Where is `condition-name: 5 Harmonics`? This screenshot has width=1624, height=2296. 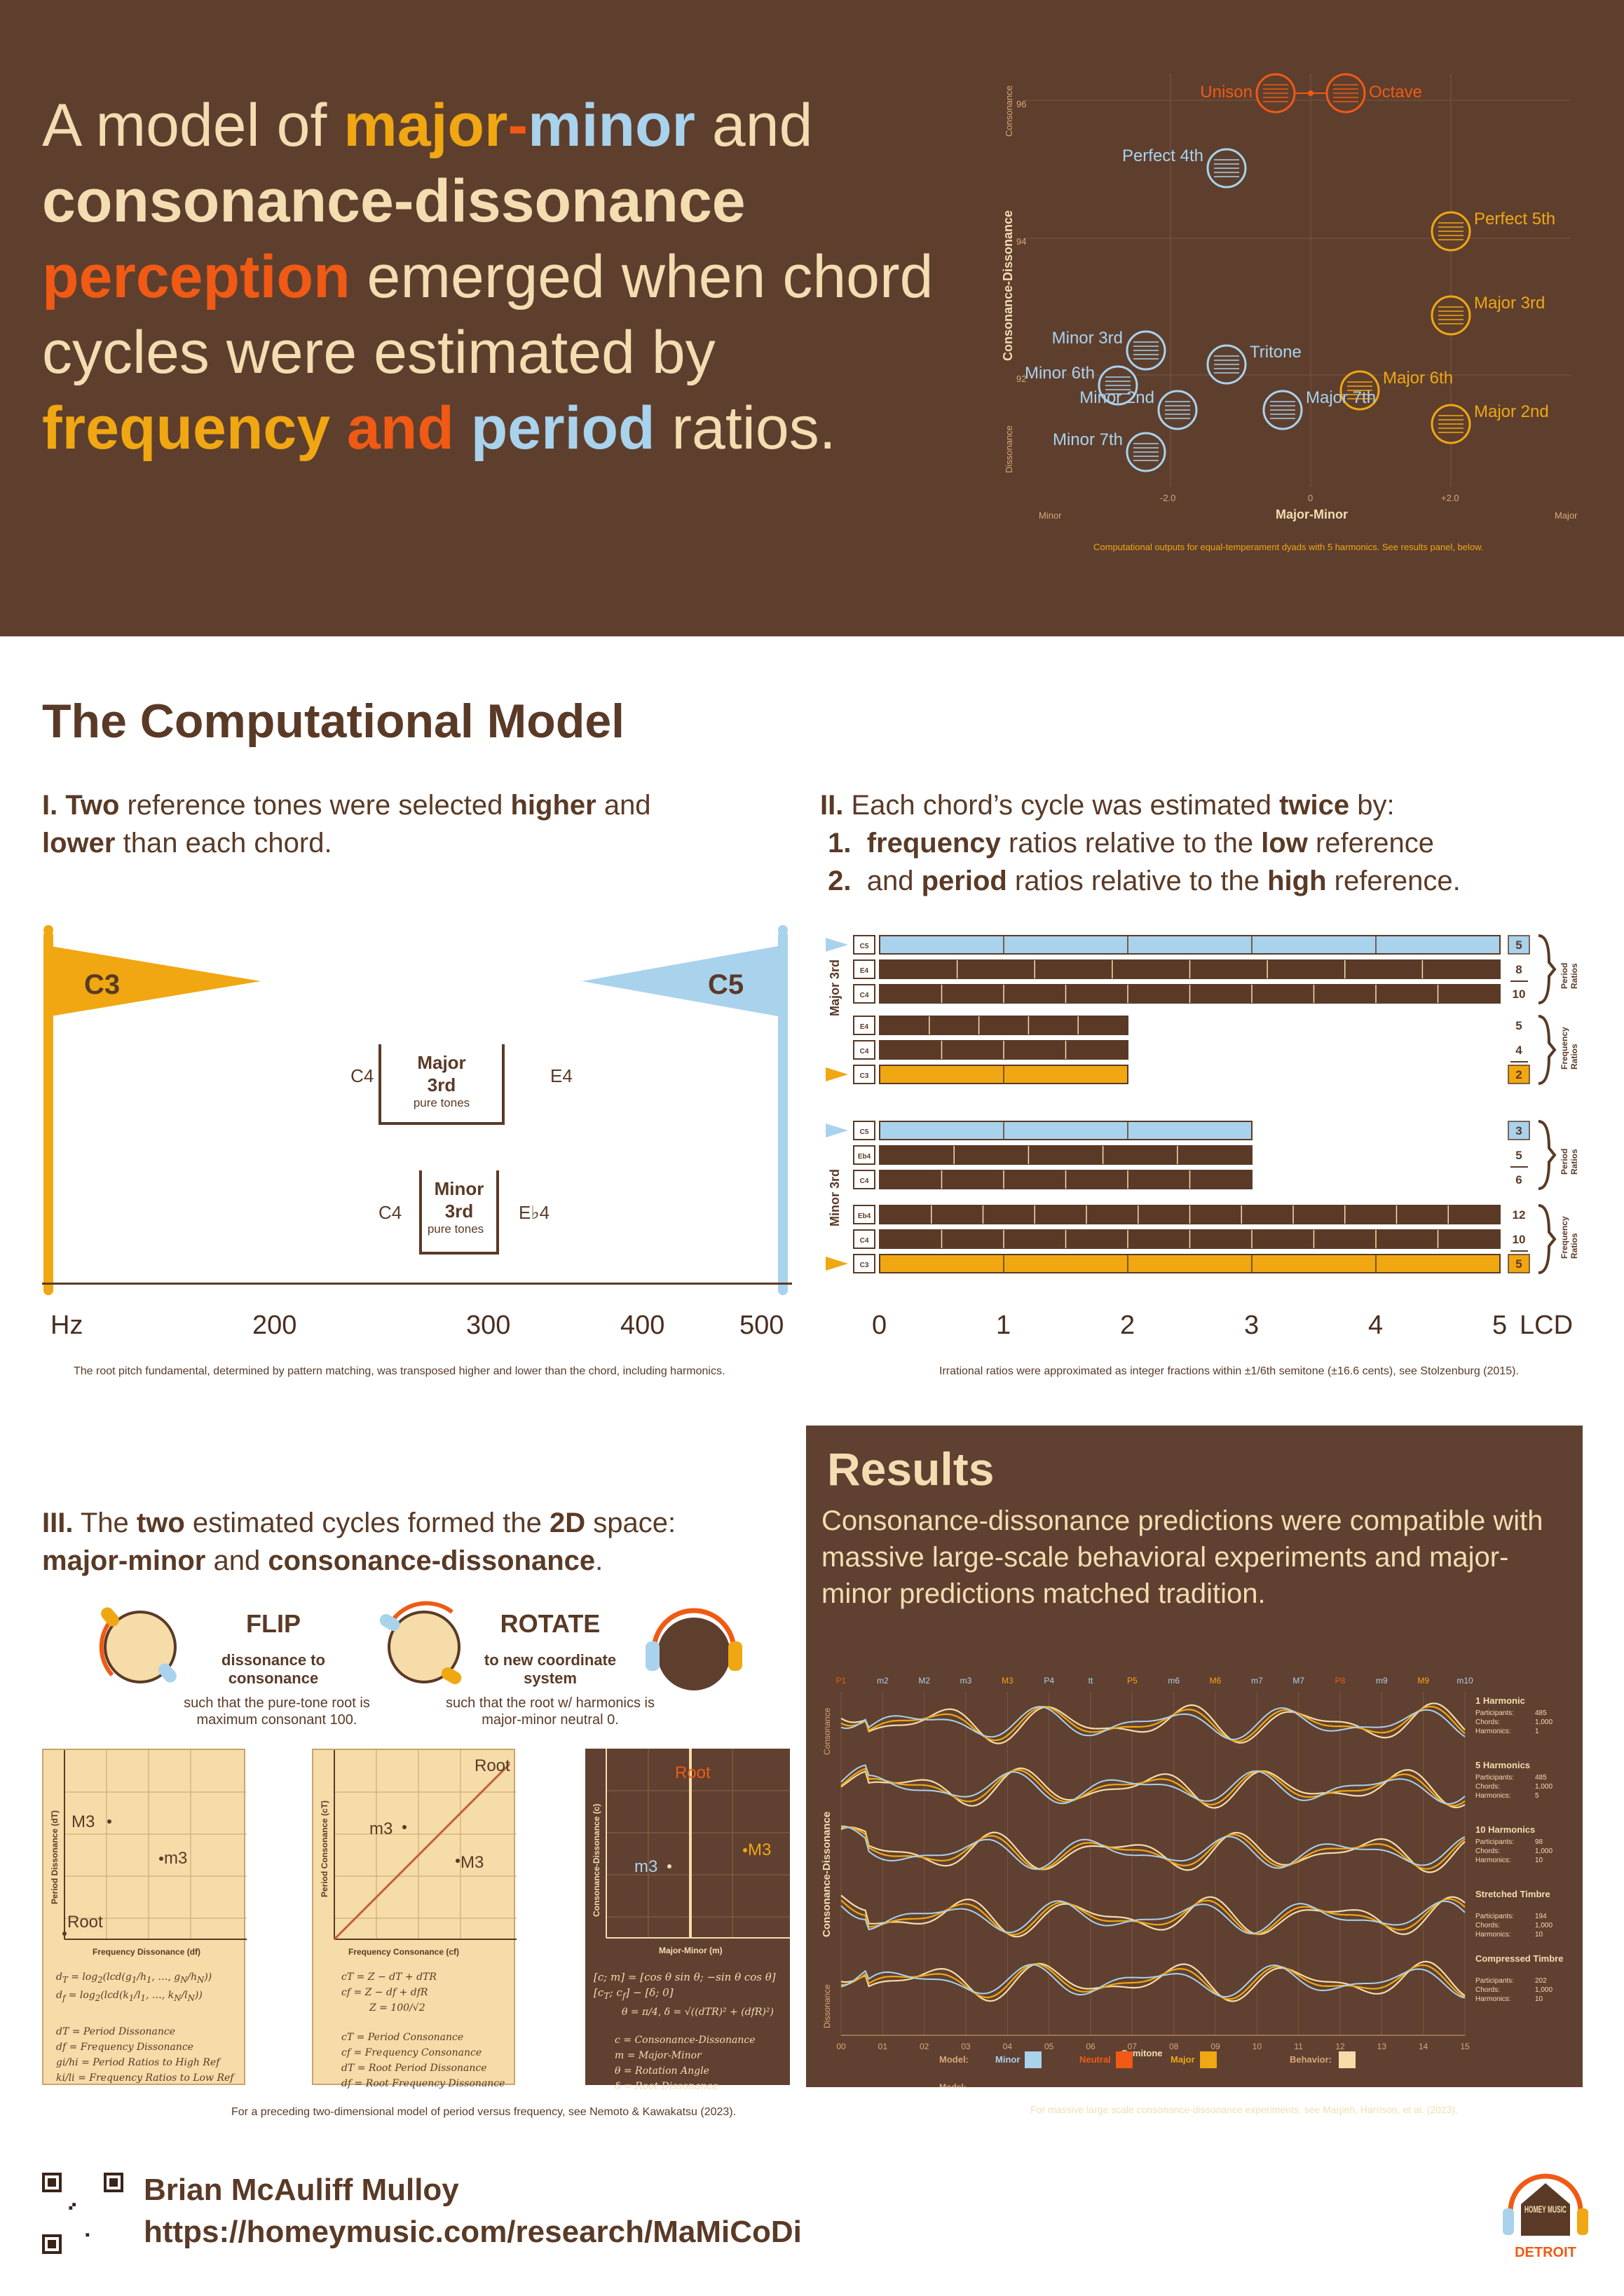
condition-name: 5 Harmonics is located at coordinates (1502, 1765).